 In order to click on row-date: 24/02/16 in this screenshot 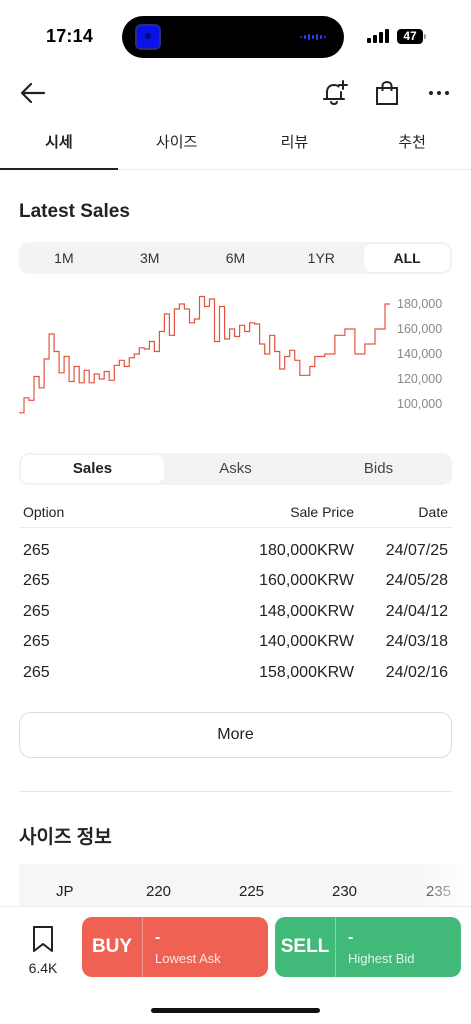, I will do `click(416, 672)`.